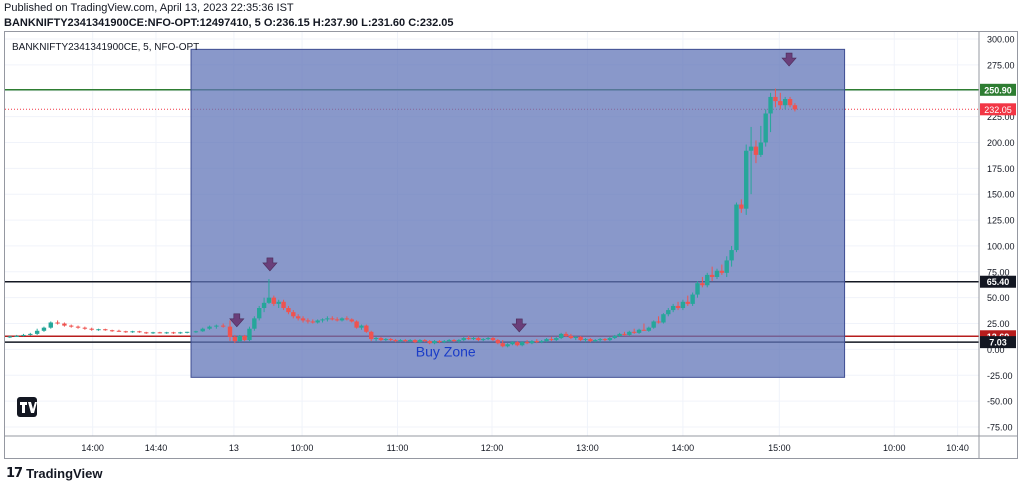 The image size is (1024, 486). Describe the element at coordinates (14, 473) in the screenshot. I see `tradingview-logo-icon: 17` at that location.